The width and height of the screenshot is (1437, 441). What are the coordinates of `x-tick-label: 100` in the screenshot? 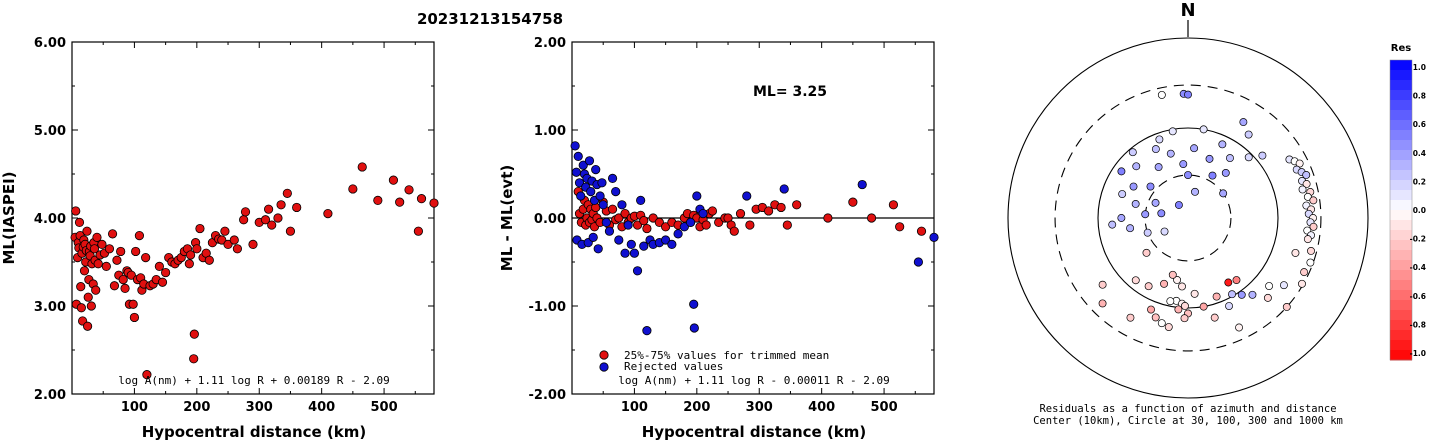 It's located at (134, 407).